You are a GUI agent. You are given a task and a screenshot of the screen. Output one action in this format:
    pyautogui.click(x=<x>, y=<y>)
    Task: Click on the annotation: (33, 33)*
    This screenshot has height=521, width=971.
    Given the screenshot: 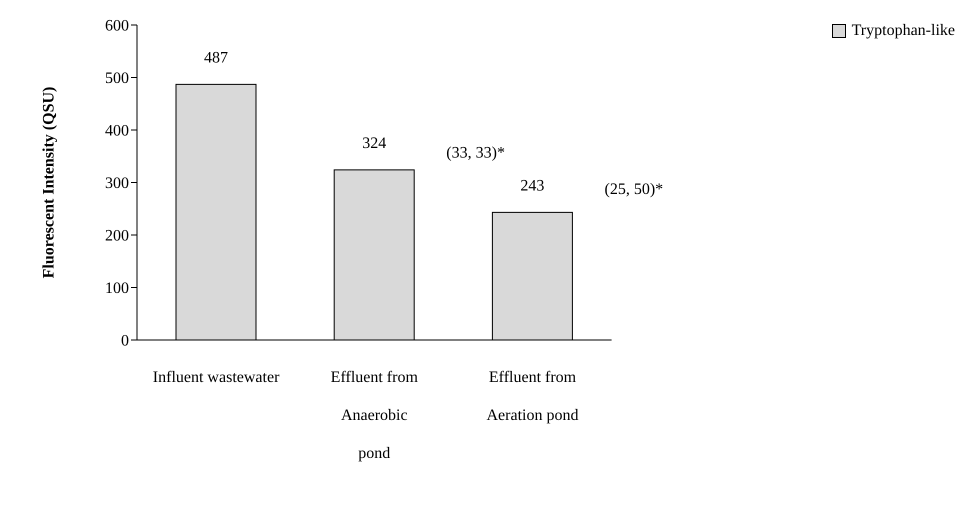 What is the action you would take?
    pyautogui.click(x=475, y=153)
    